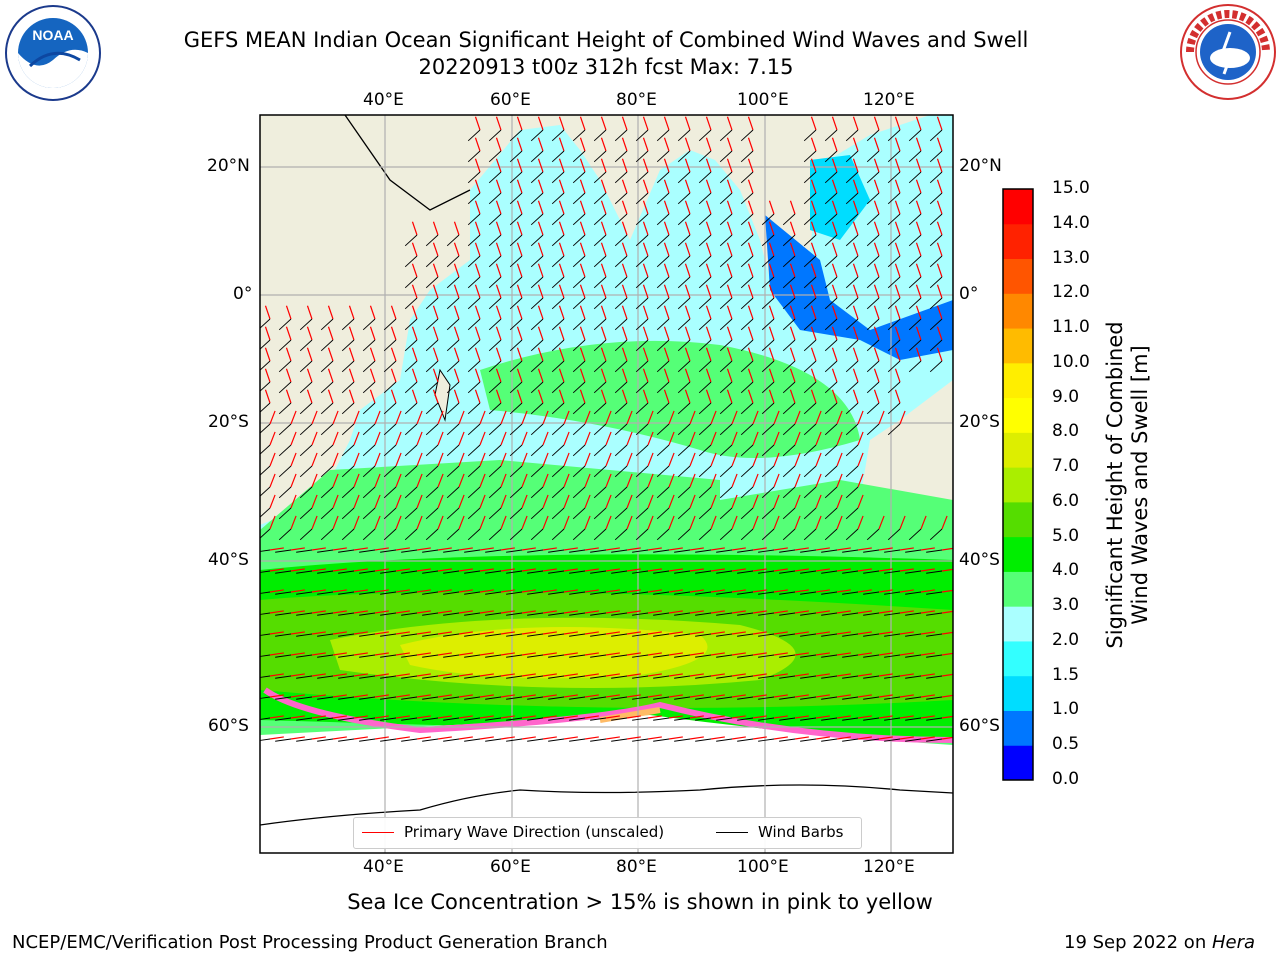  I want to click on colorbar-tick: 9.0, so click(1066, 396).